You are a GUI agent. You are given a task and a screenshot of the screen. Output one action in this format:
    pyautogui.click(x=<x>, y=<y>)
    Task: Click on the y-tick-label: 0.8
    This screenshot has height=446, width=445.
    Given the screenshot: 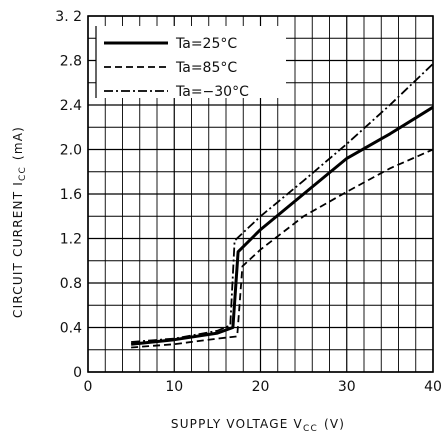 What is the action you would take?
    pyautogui.click(x=71, y=284)
    